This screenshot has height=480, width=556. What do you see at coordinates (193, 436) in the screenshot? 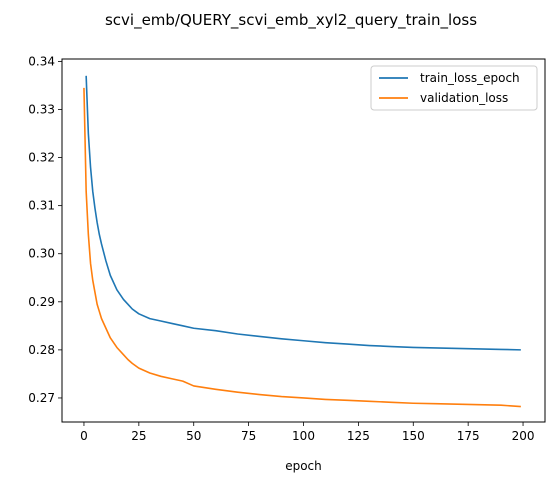
I see `x-tick-label: 50` at bounding box center [193, 436].